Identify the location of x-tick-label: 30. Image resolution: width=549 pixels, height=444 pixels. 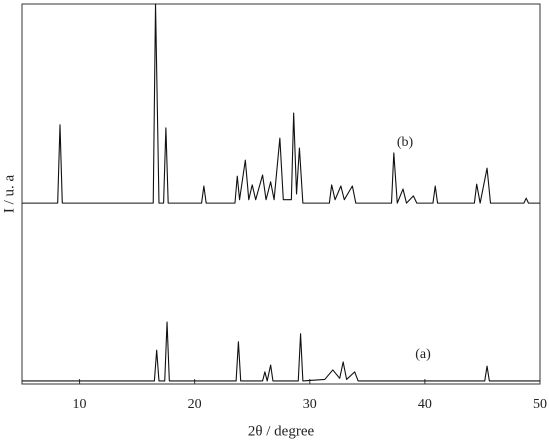
(310, 404).